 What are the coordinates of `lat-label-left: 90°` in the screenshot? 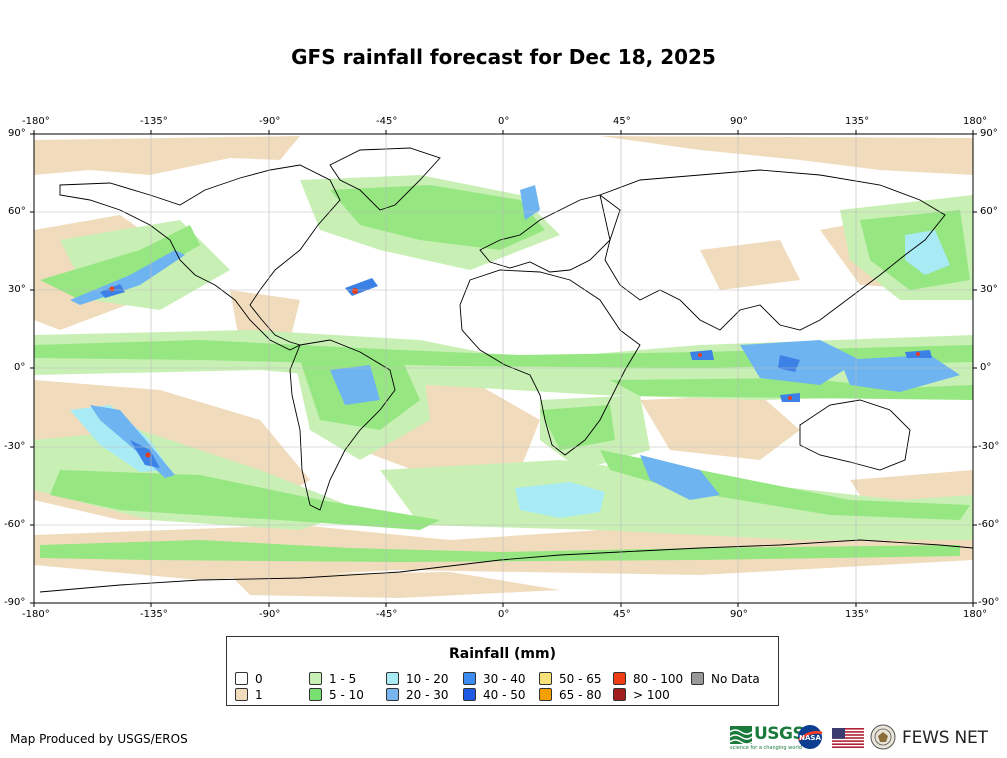 It's located at (17, 133).